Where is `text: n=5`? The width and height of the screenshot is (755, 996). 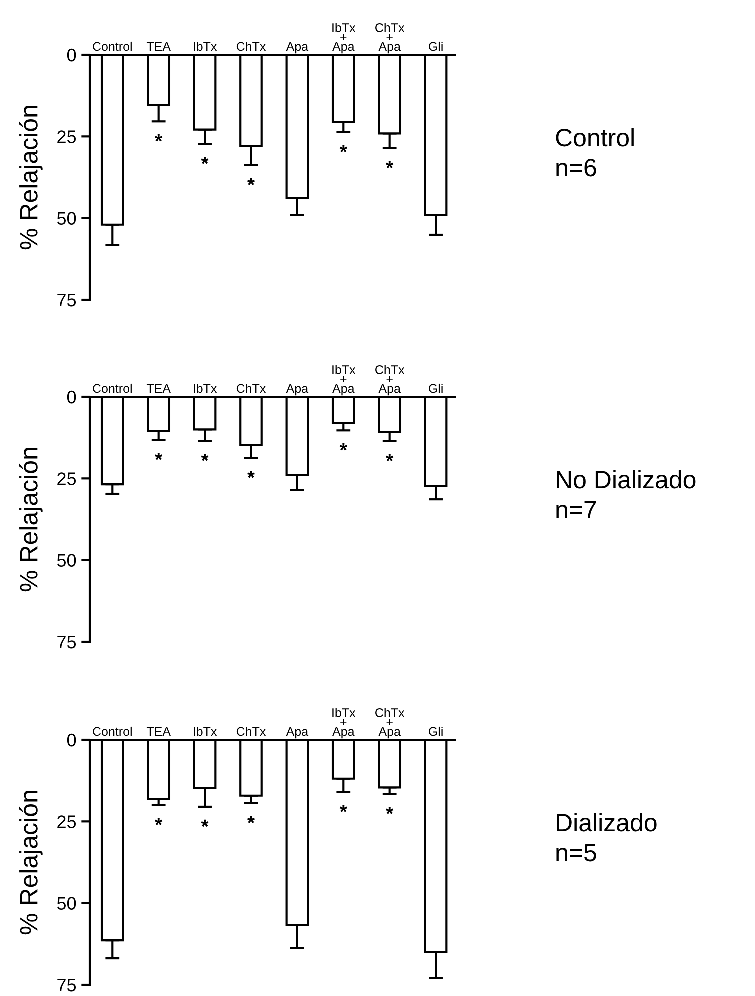
text: n=5 is located at coordinates (576, 853).